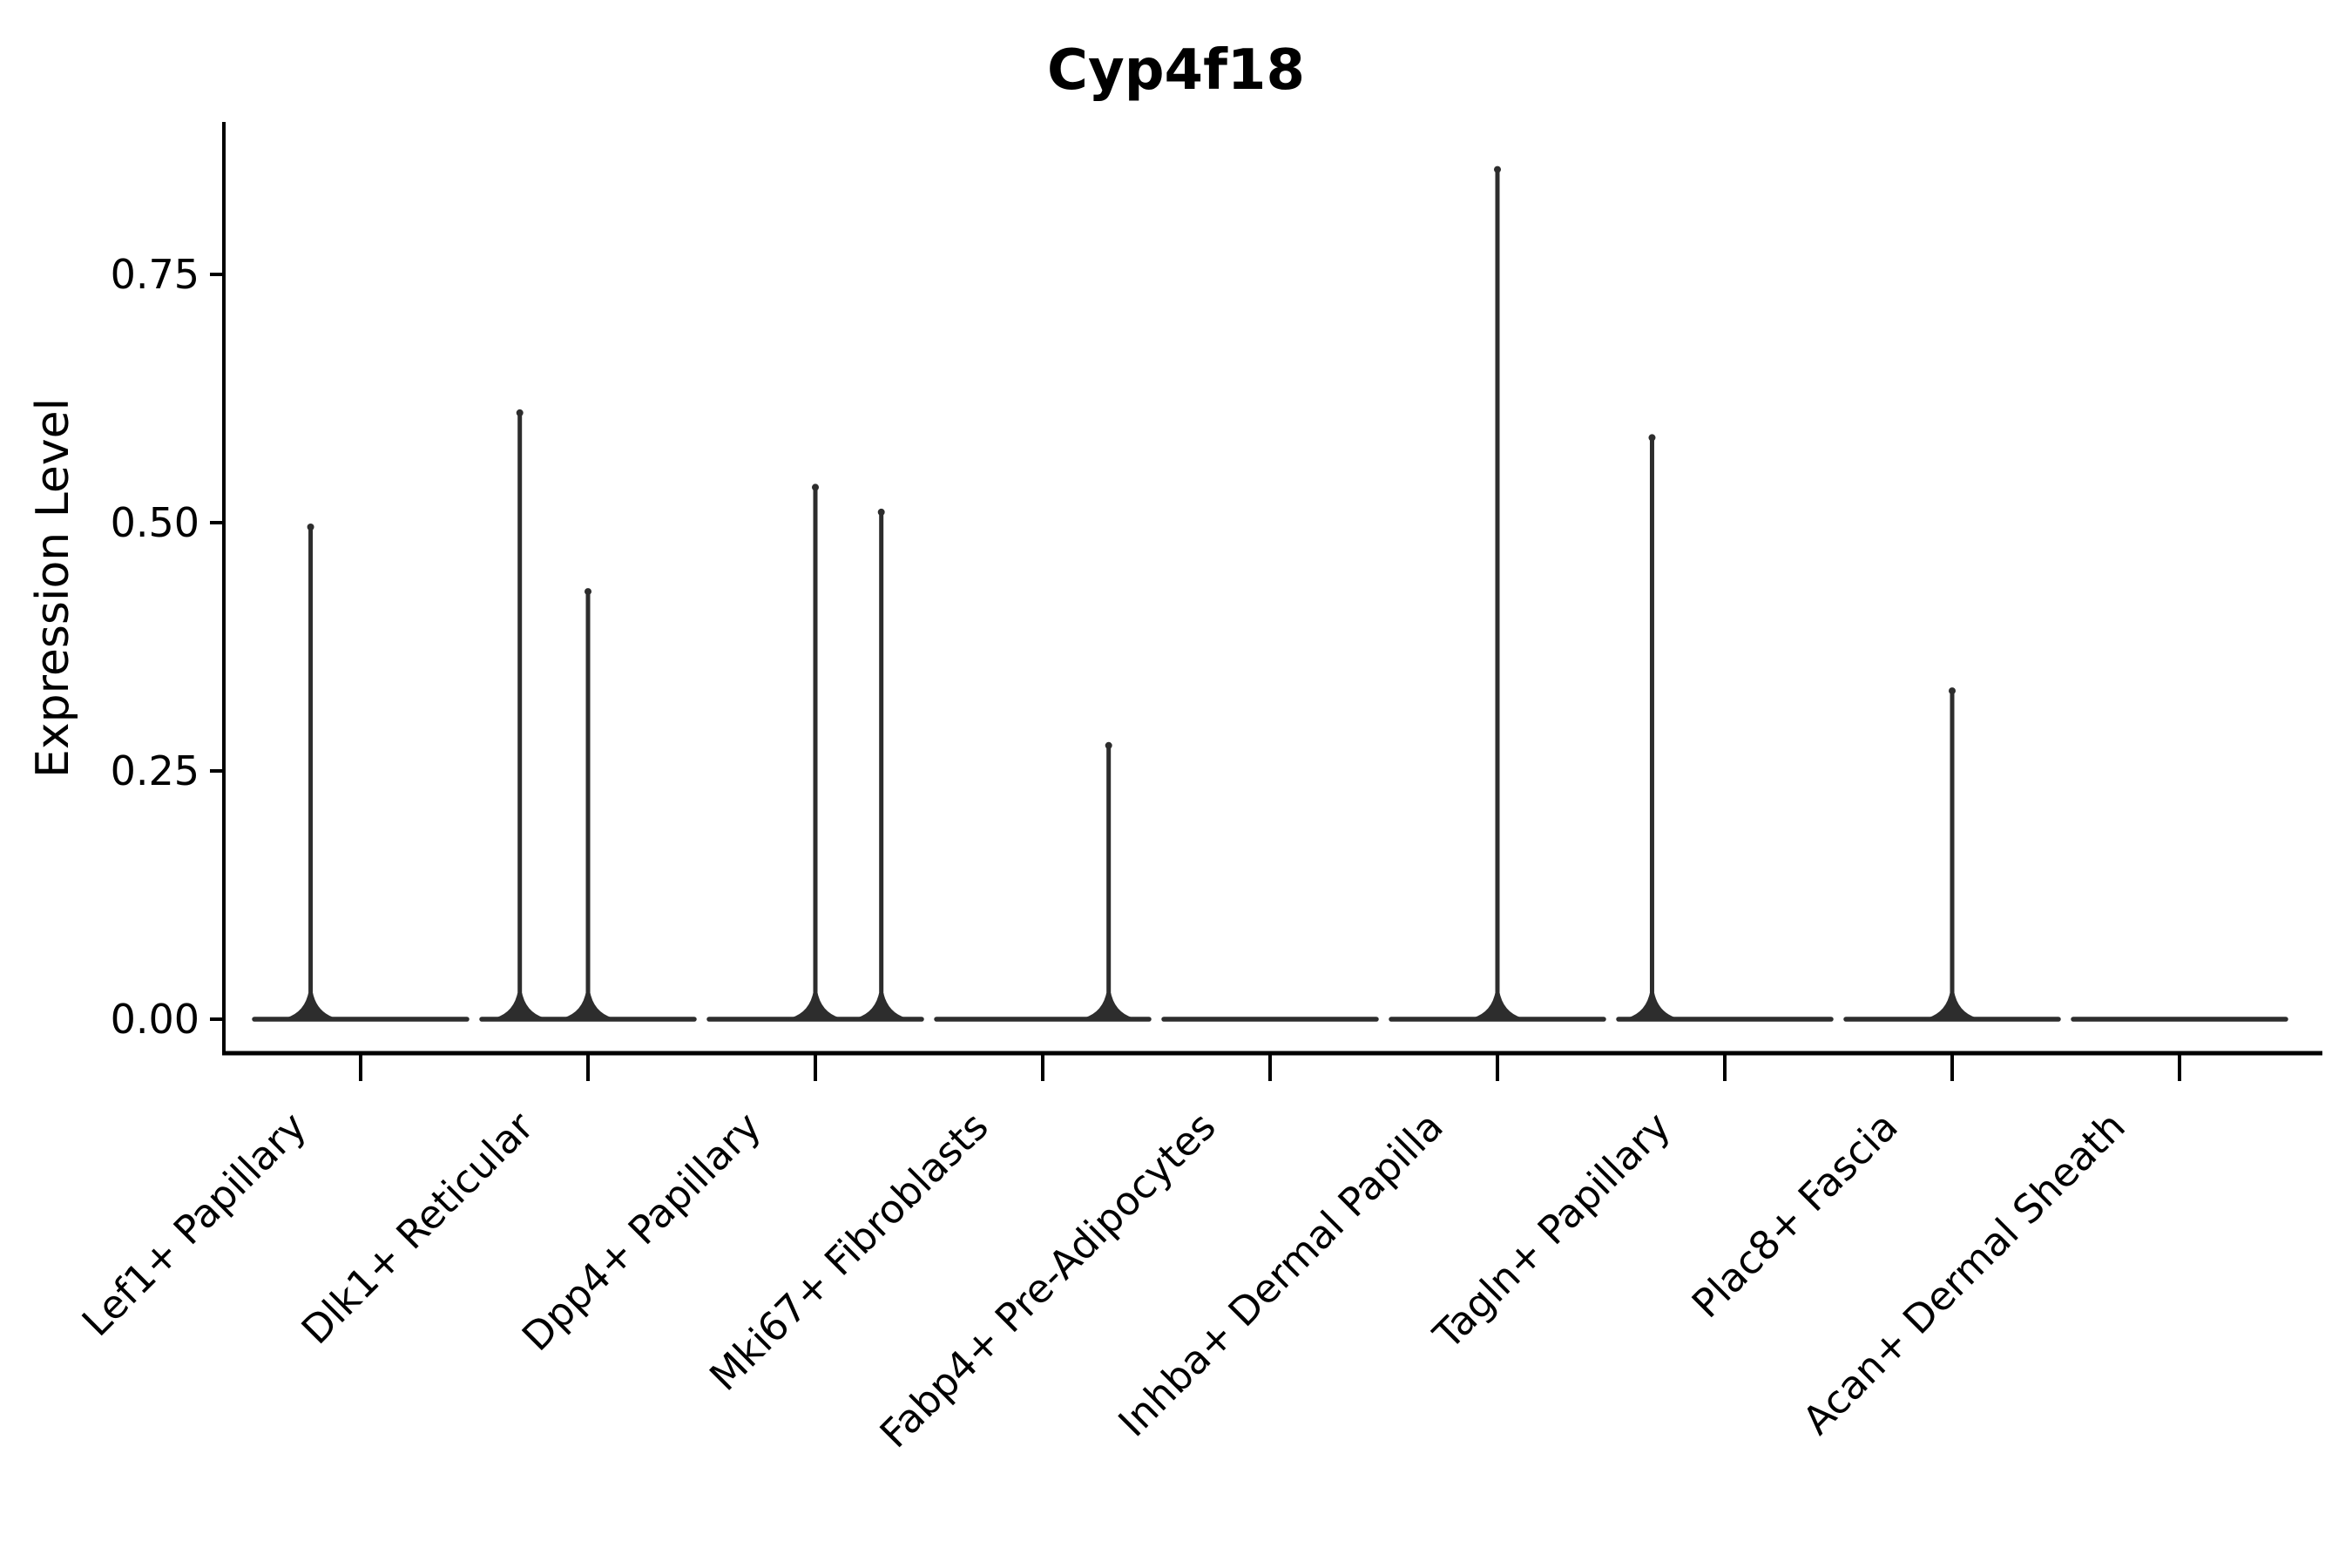  What do you see at coordinates (418, 1228) in the screenshot?
I see `x-tick-label: Dlk1+ Reticular` at bounding box center [418, 1228].